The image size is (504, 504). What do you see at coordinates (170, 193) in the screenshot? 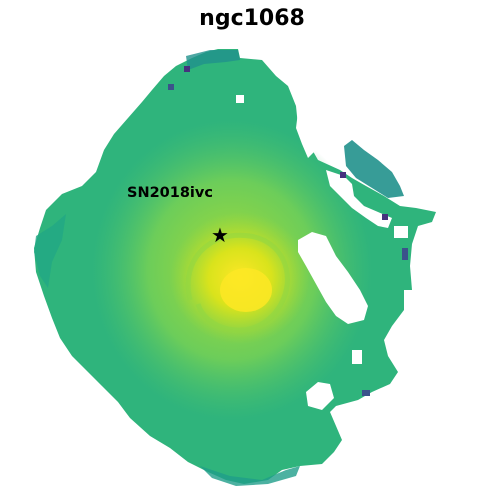
I see `supernova-label: SN2018ivc` at bounding box center [170, 193].